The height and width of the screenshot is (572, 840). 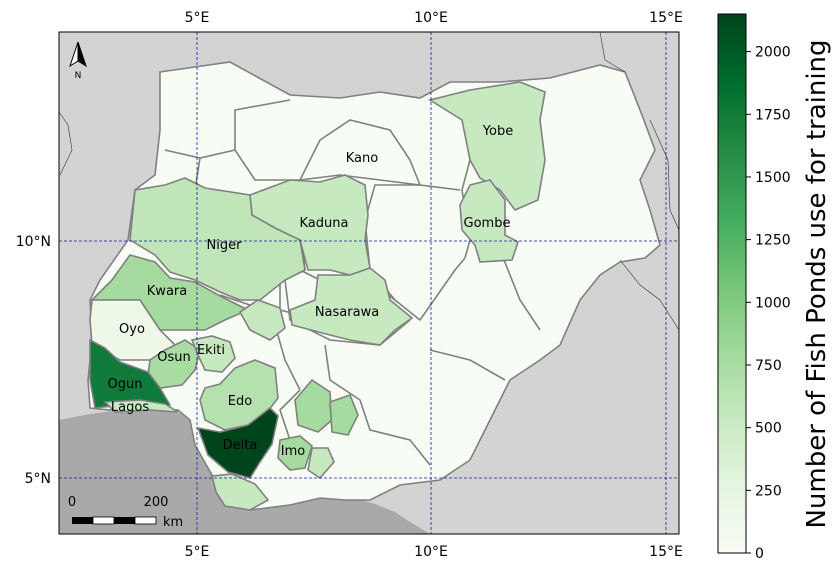 I want to click on lat-tick-1: 10°N, so click(x=33, y=242).